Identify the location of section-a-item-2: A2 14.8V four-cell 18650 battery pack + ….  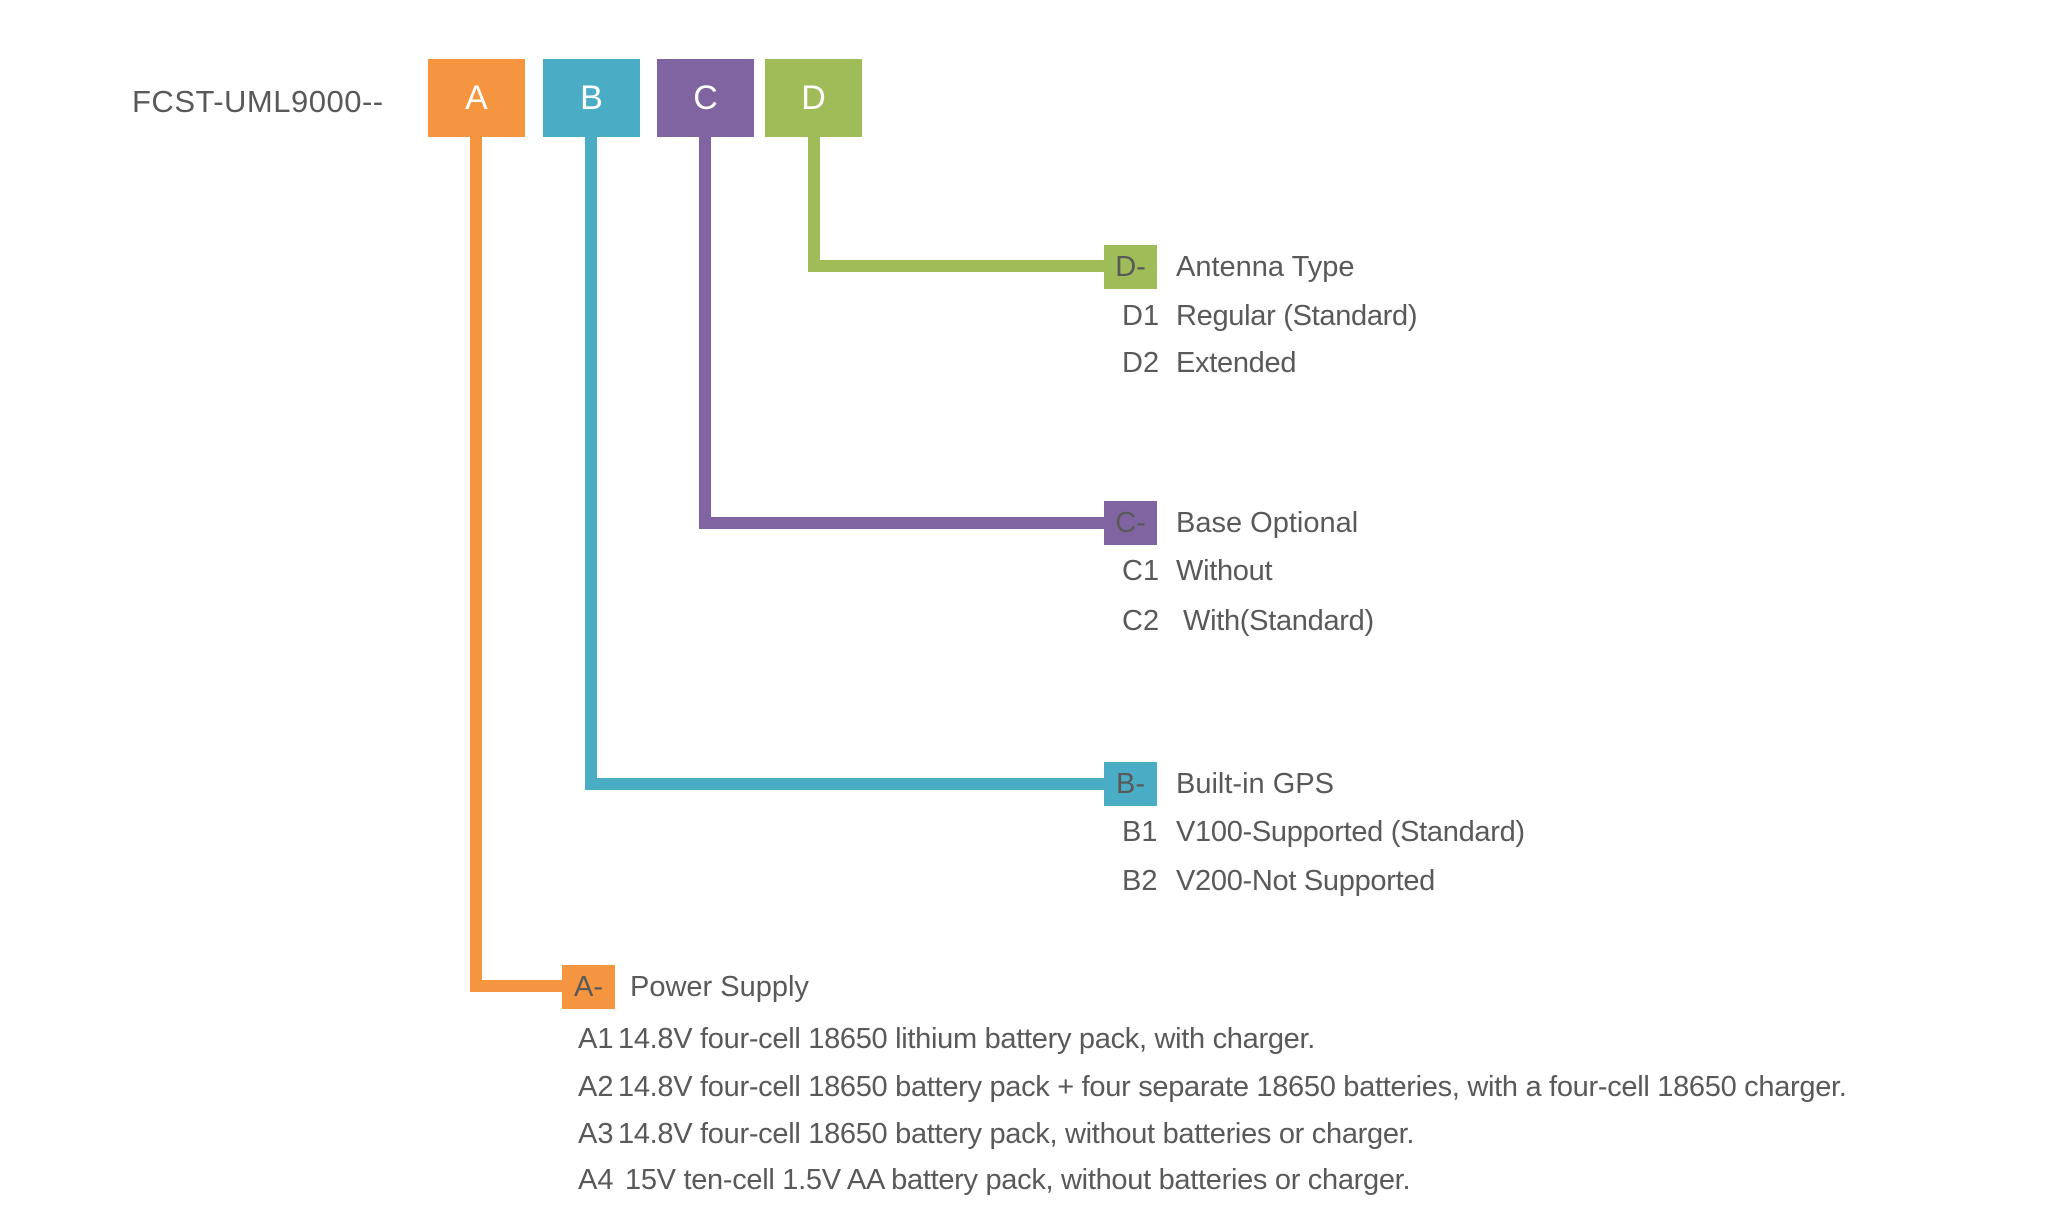
(1023, 1087).